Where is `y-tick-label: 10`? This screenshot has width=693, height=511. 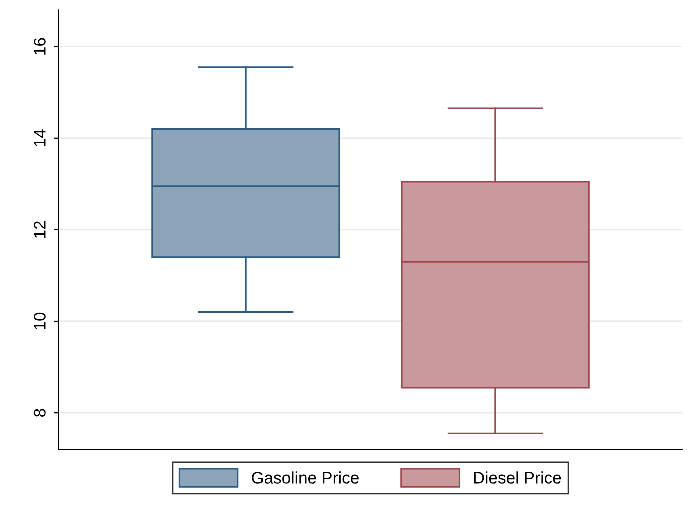
y-tick-label: 10 is located at coordinates (40, 321).